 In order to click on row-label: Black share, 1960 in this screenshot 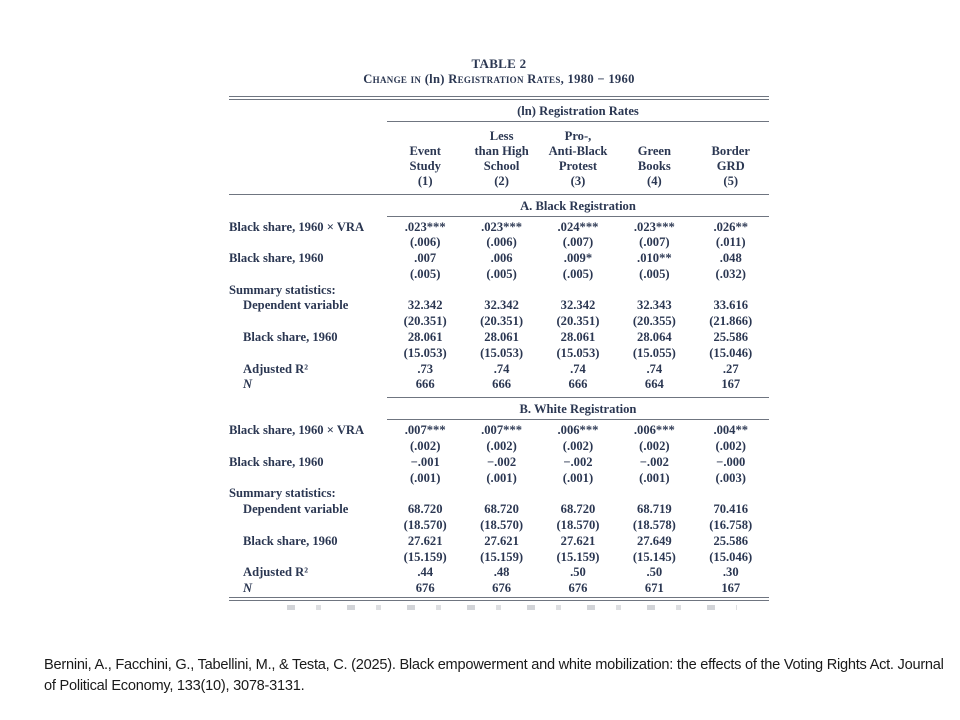, I will do `click(276, 258)`.